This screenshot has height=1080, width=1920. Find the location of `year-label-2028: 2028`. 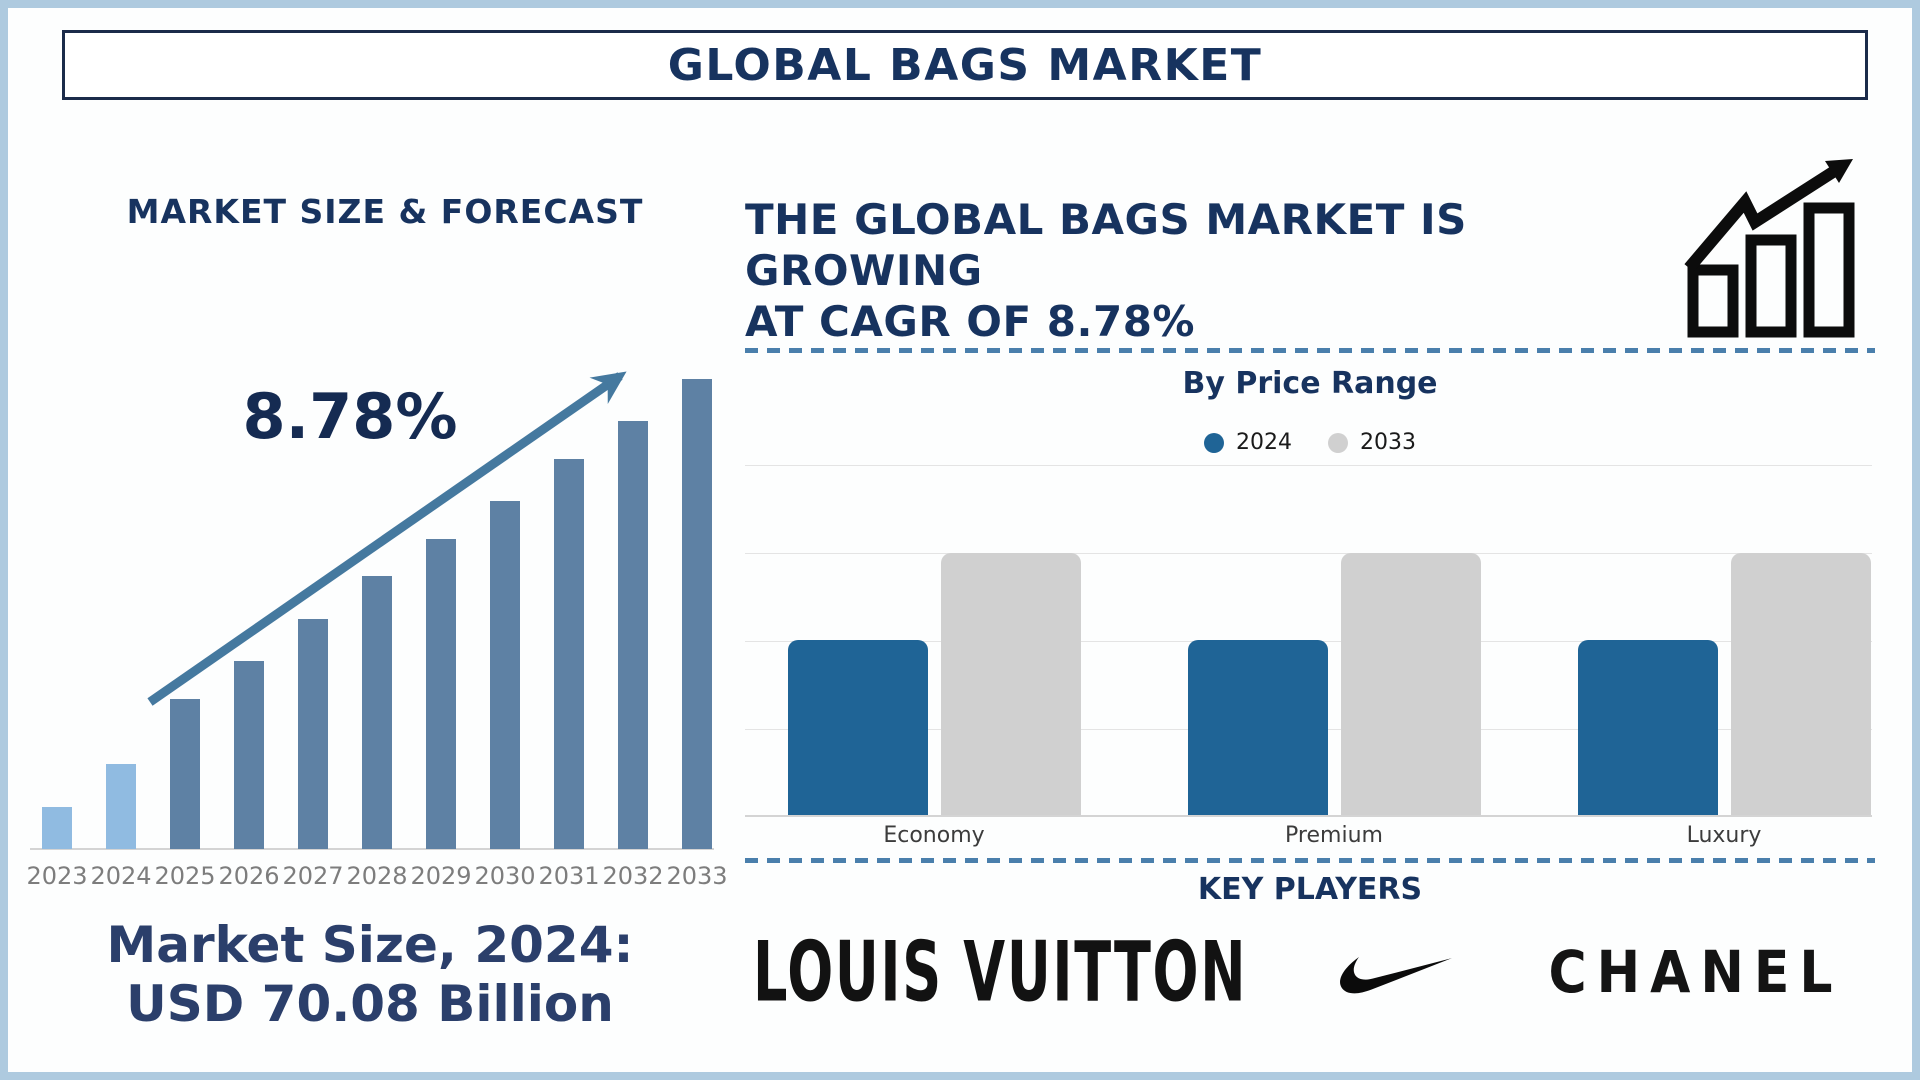

year-label-2028: 2028 is located at coordinates (377, 876).